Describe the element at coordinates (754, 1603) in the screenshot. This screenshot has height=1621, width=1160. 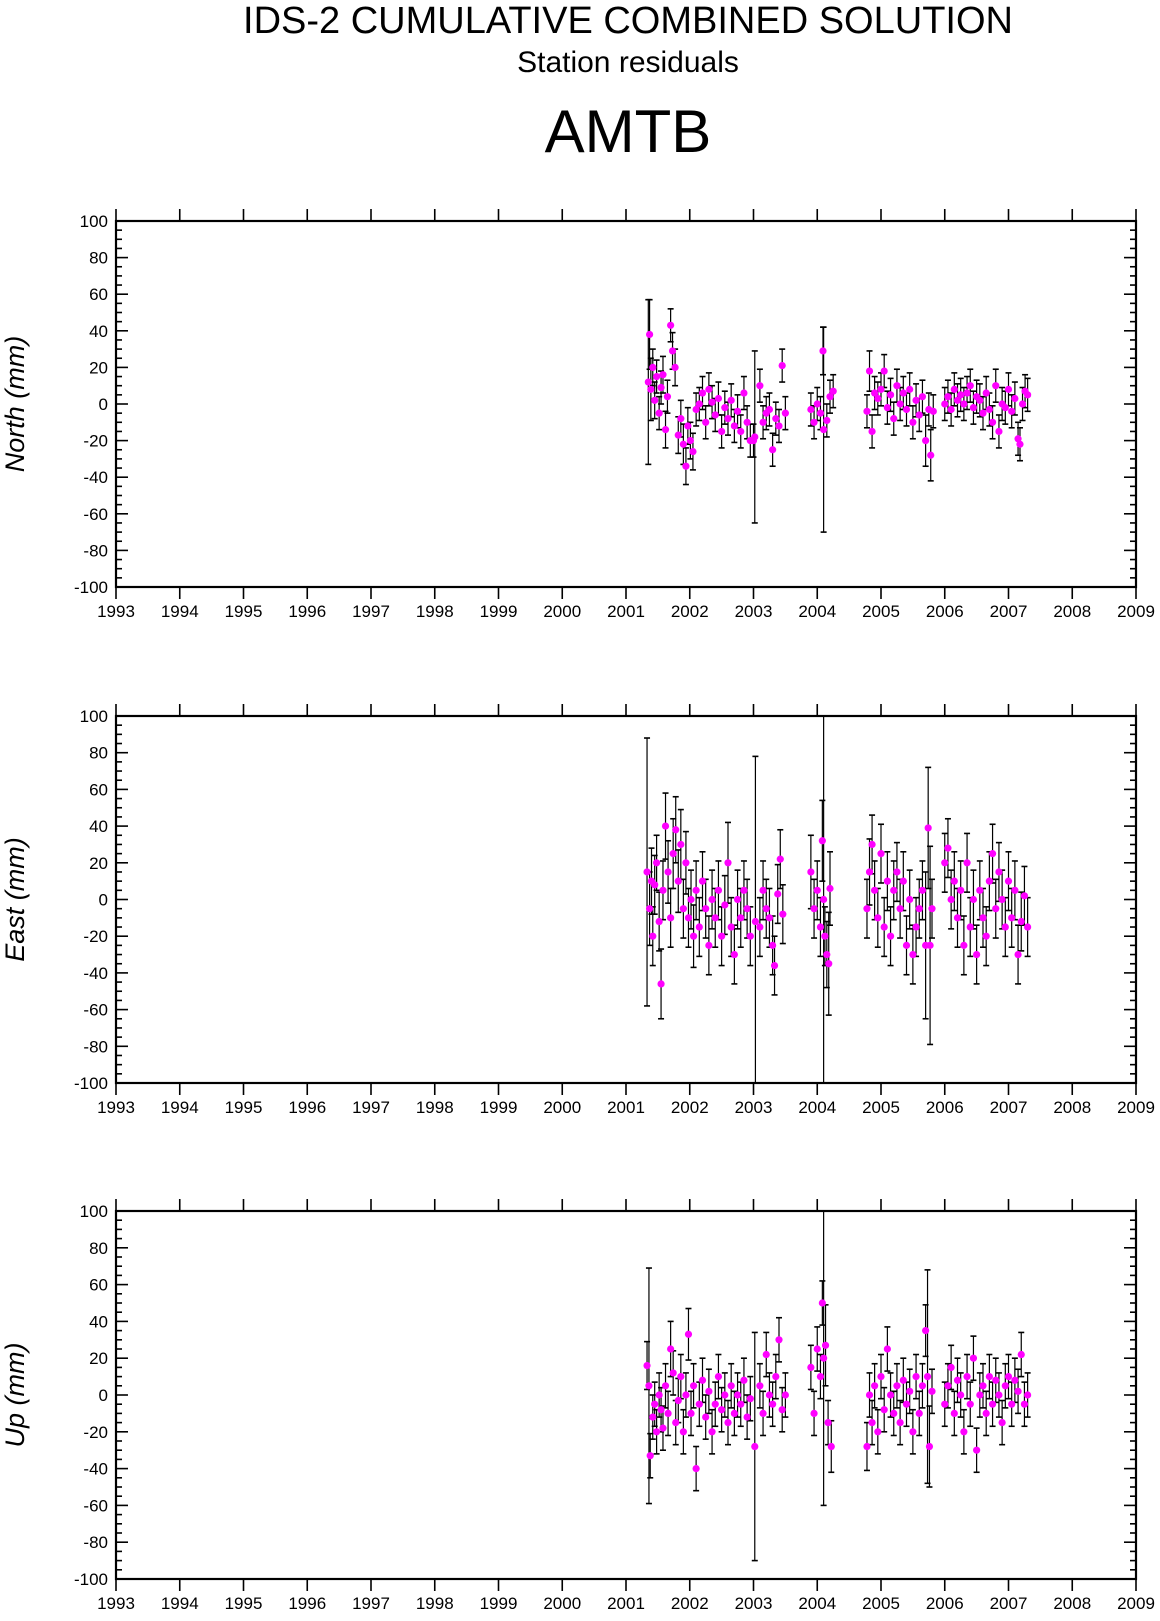
I see `x-tick-label: 2003` at that location.